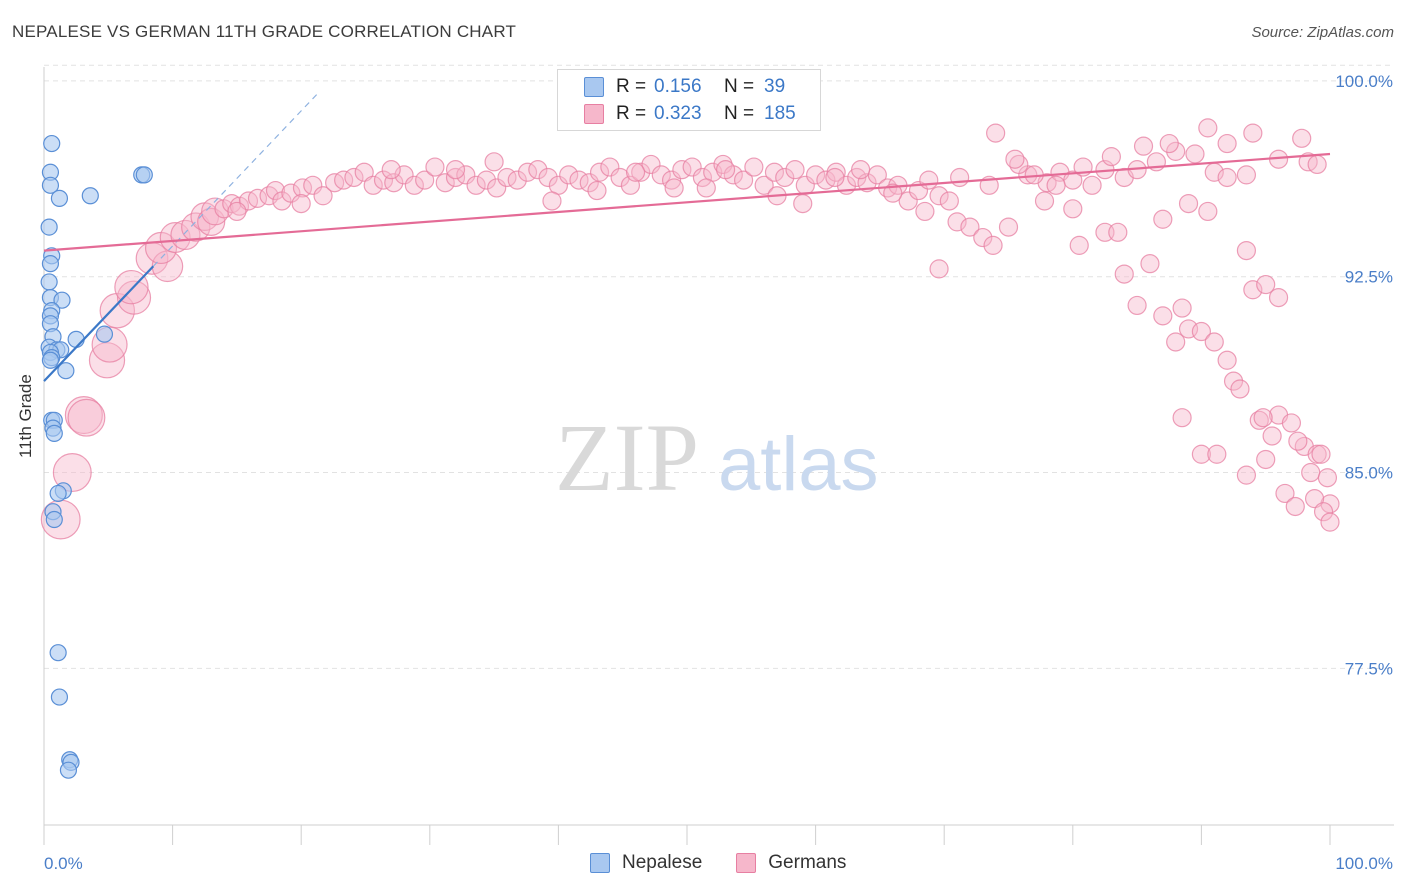  What do you see at coordinates (25, 416) in the screenshot?
I see `y-axis-label: 11th Grade` at bounding box center [25, 416].